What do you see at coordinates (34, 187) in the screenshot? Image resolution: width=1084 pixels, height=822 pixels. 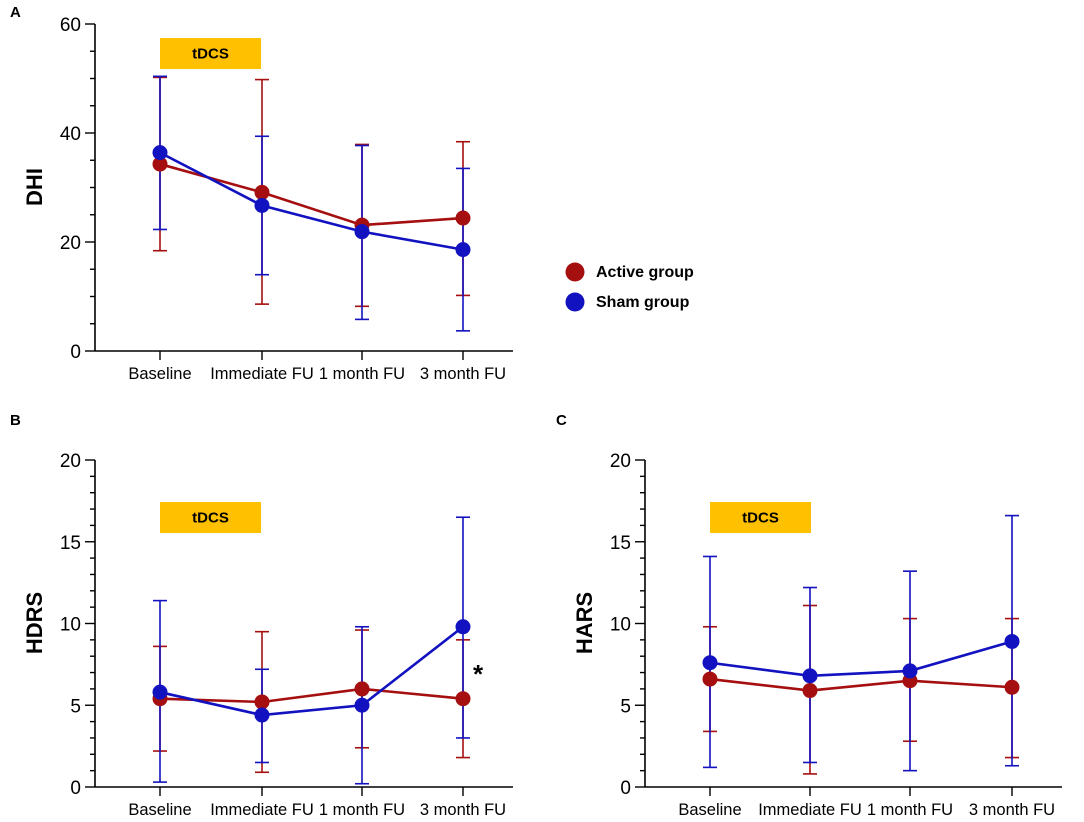 I see `y-axis-label: DHI` at bounding box center [34, 187].